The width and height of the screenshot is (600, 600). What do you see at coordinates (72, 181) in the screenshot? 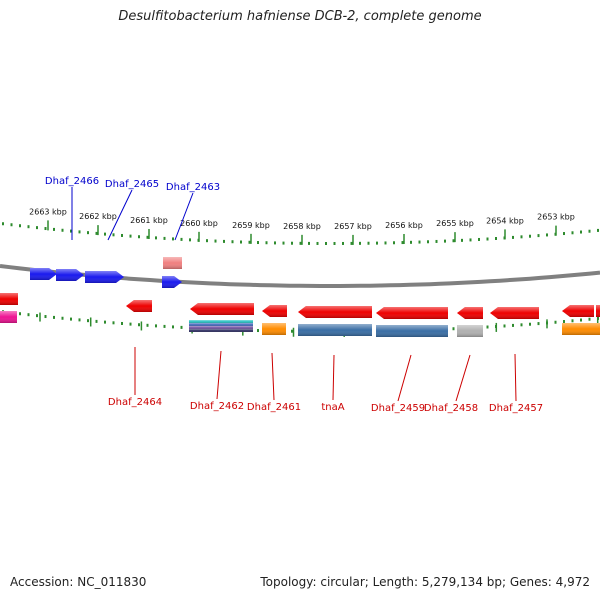
I see `forward-gene-label: Dhaf_2466` at bounding box center [72, 181].